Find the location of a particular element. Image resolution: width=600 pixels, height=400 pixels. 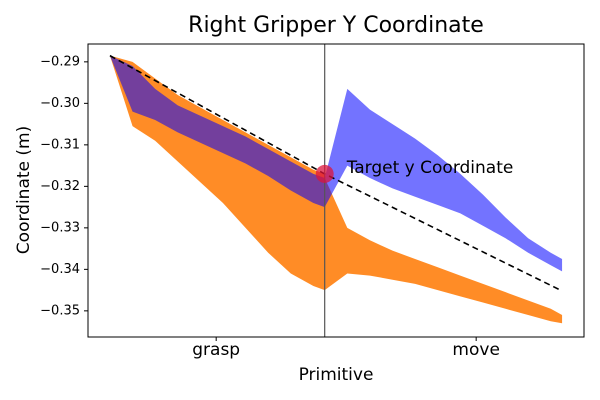

y-tick-label: −0.30 is located at coordinates (60, 103).